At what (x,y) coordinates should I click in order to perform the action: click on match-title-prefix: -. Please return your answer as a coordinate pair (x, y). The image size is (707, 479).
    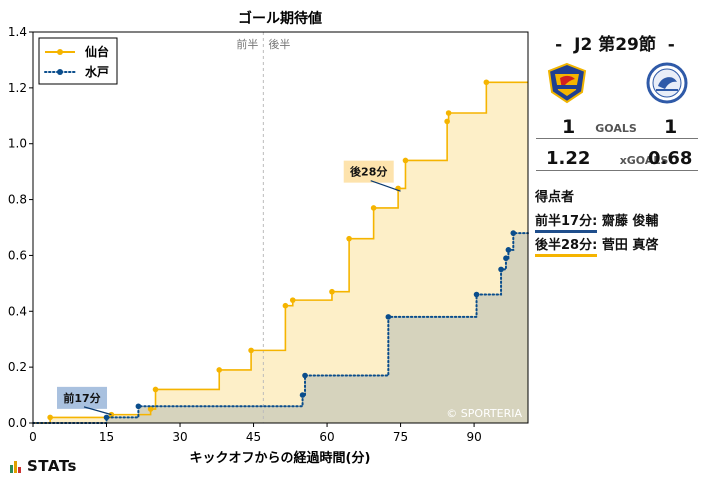
    Looking at the image, I should click on (559, 45).